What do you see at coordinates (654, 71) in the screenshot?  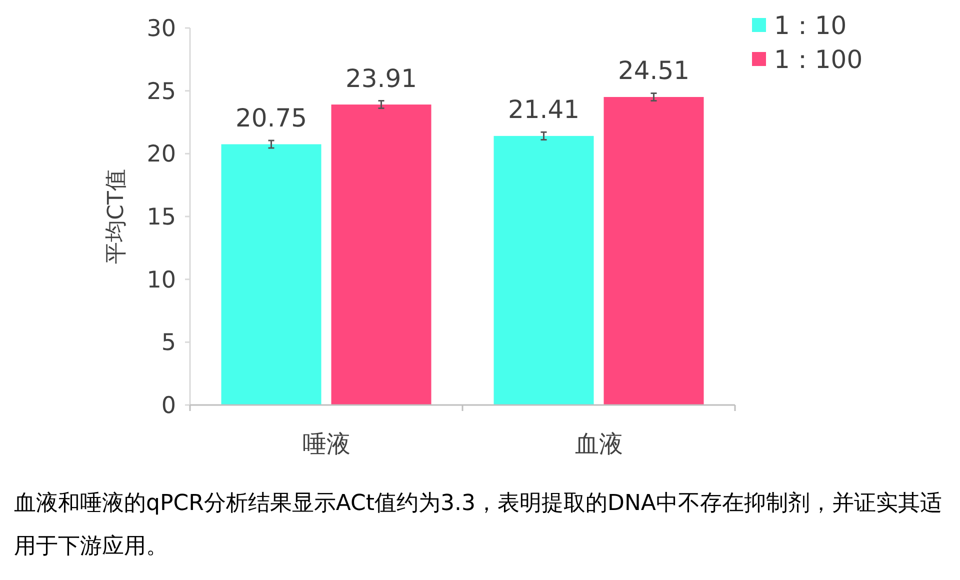 I see `data-label: 24.51` at bounding box center [654, 71].